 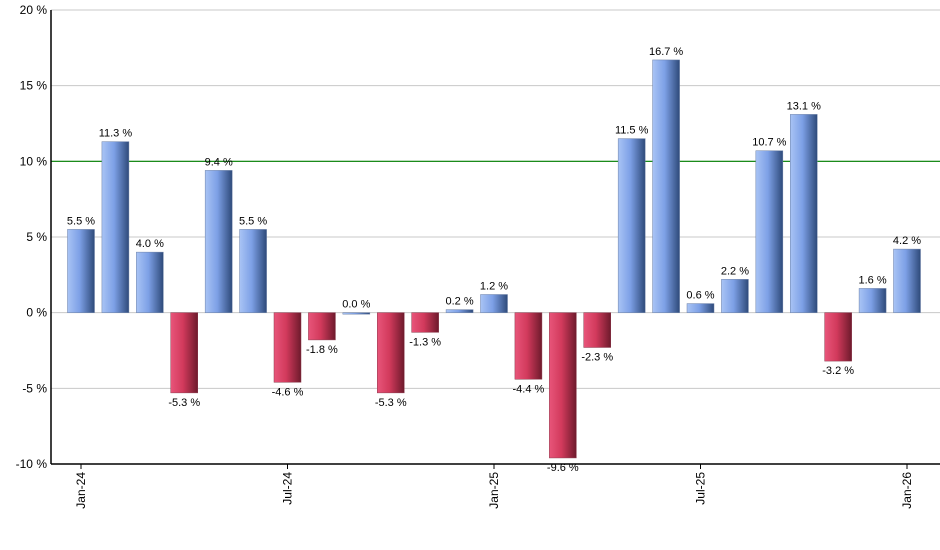 I want to click on y-tick-label: 20 %, so click(x=34, y=10).